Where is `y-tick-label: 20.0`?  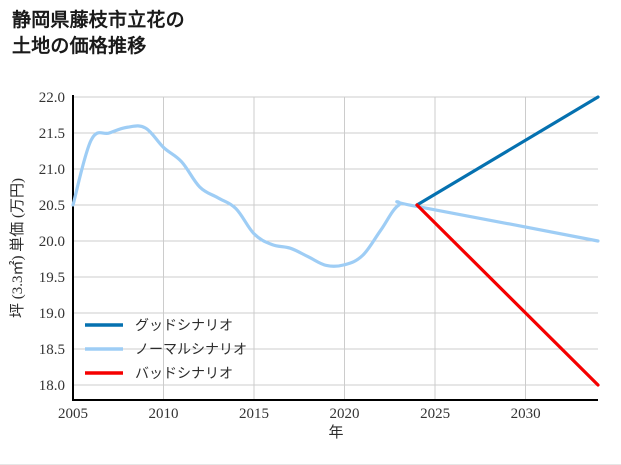 y-tick-label: 20.0 is located at coordinates (52, 242).